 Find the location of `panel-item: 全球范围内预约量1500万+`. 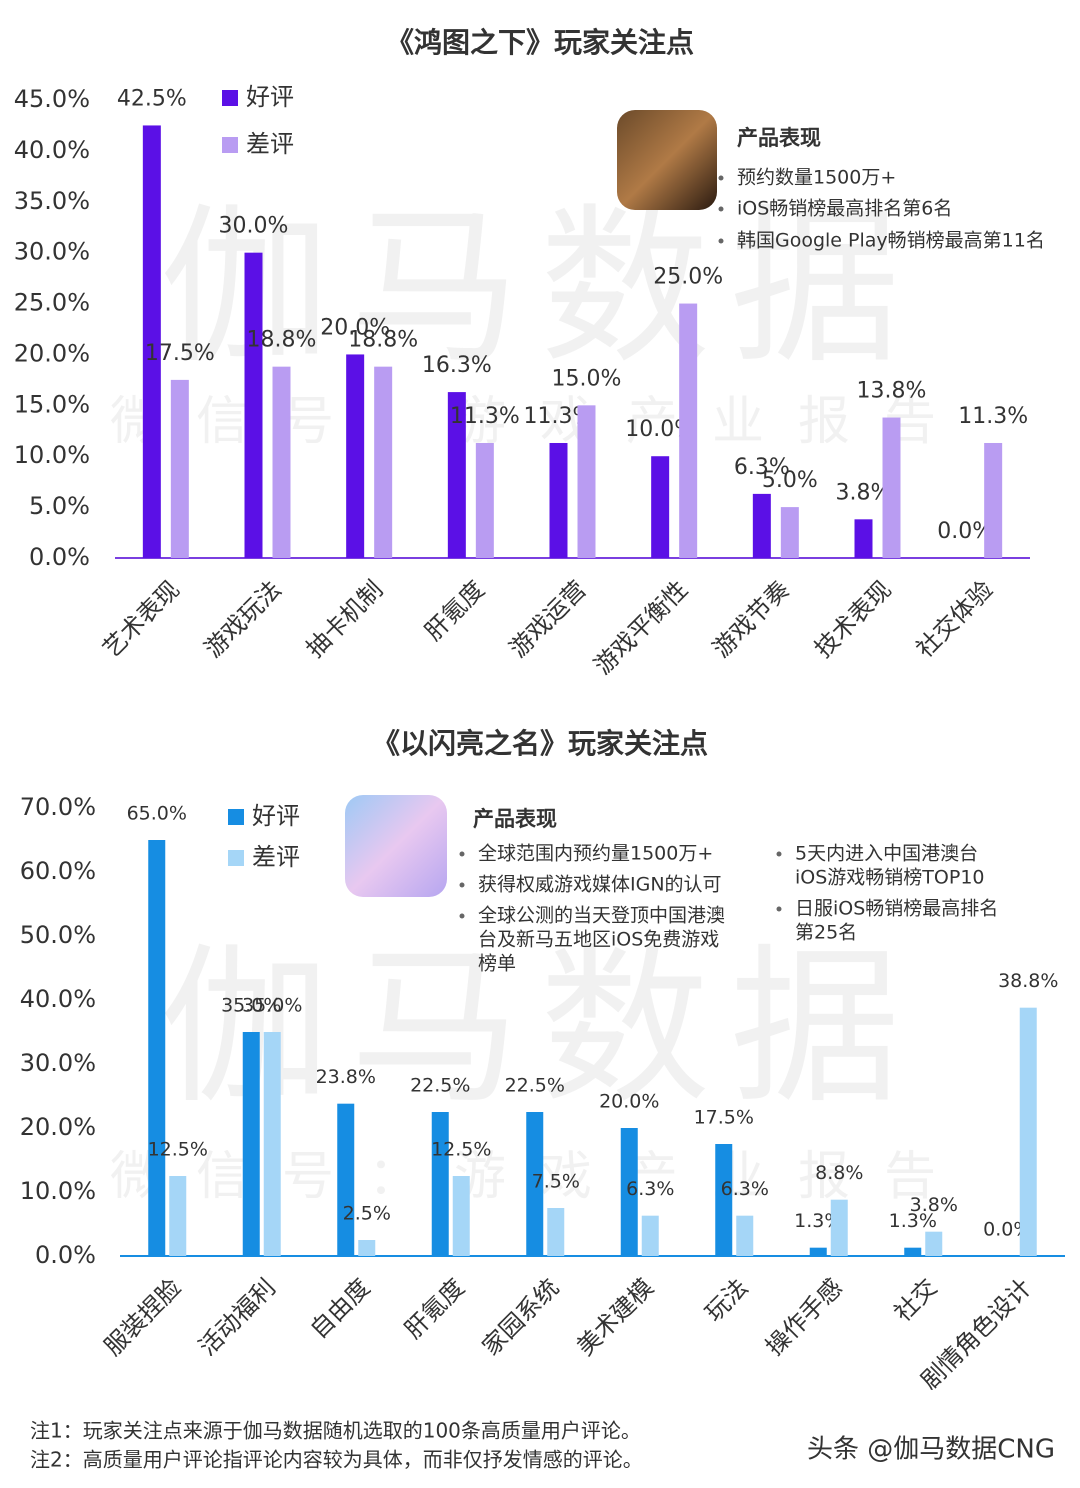

panel-item: 全球范围内预约量1500万+ is located at coordinates (595, 854).